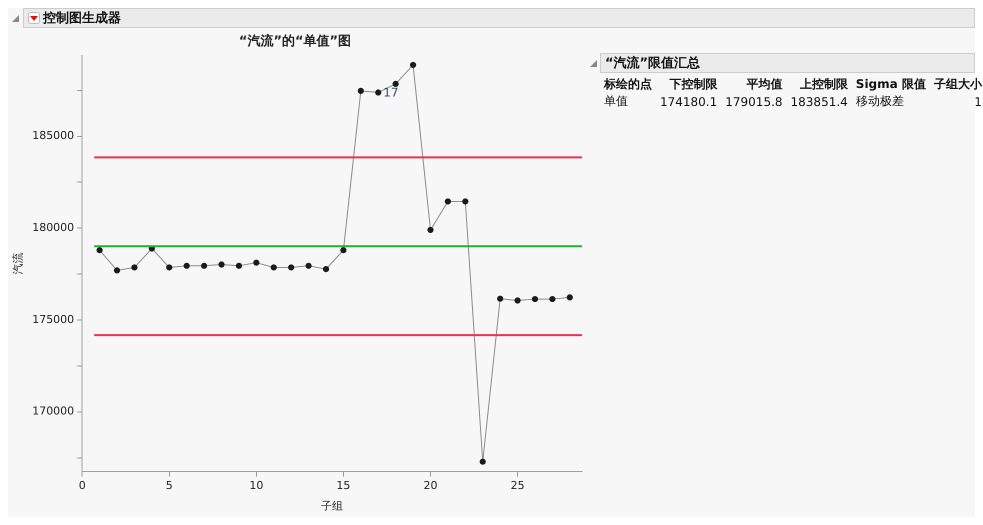 The width and height of the screenshot is (983, 525). What do you see at coordinates (332, 505) in the screenshot?
I see `x-axis-title: 子组` at bounding box center [332, 505].